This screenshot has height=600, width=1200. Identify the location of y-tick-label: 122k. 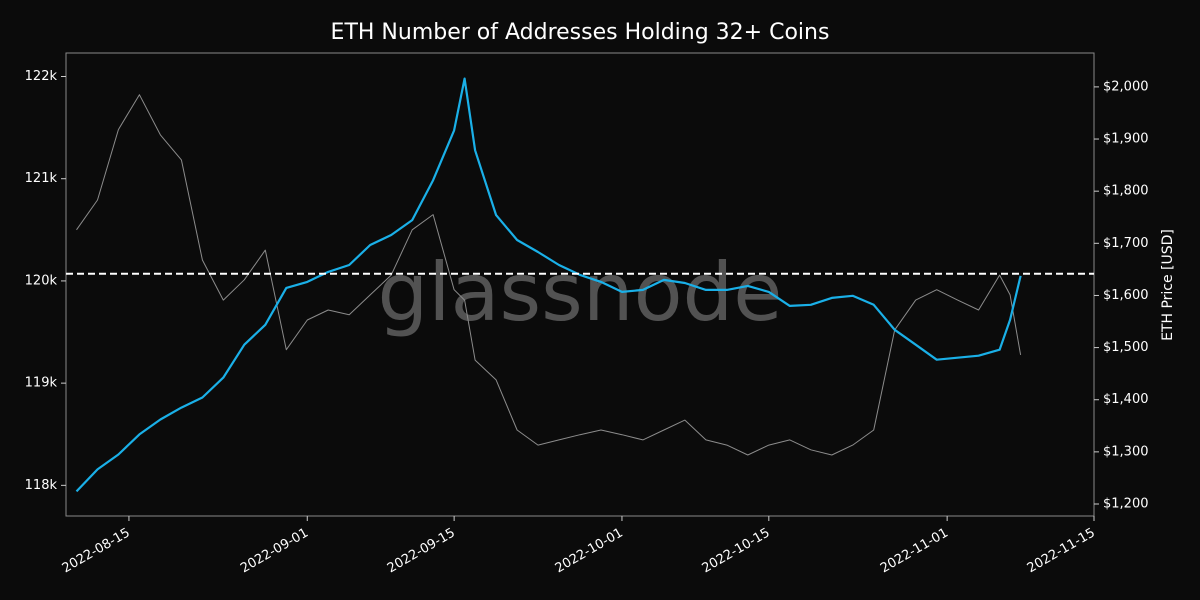
(41, 76).